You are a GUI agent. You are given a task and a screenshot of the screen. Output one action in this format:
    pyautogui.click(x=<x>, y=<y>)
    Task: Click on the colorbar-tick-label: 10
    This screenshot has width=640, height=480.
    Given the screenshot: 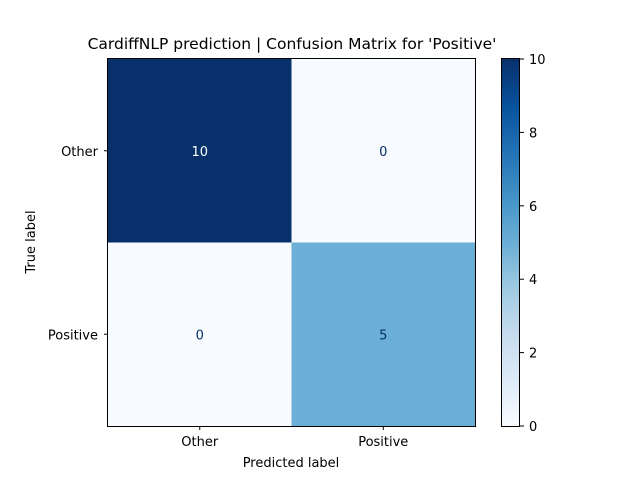 What is the action you would take?
    pyautogui.click(x=537, y=60)
    